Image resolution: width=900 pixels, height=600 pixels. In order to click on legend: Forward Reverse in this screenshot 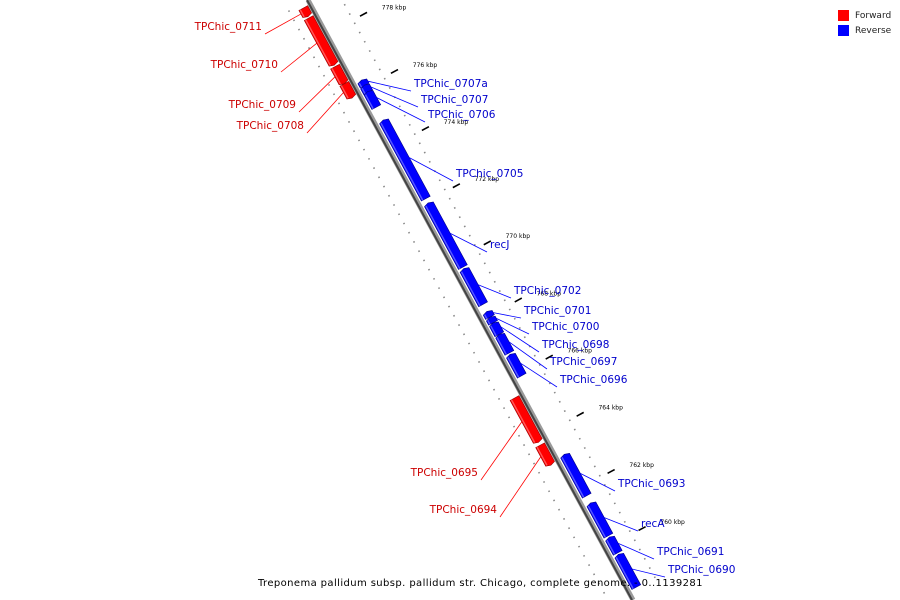, I will do `click(864, 23)`.